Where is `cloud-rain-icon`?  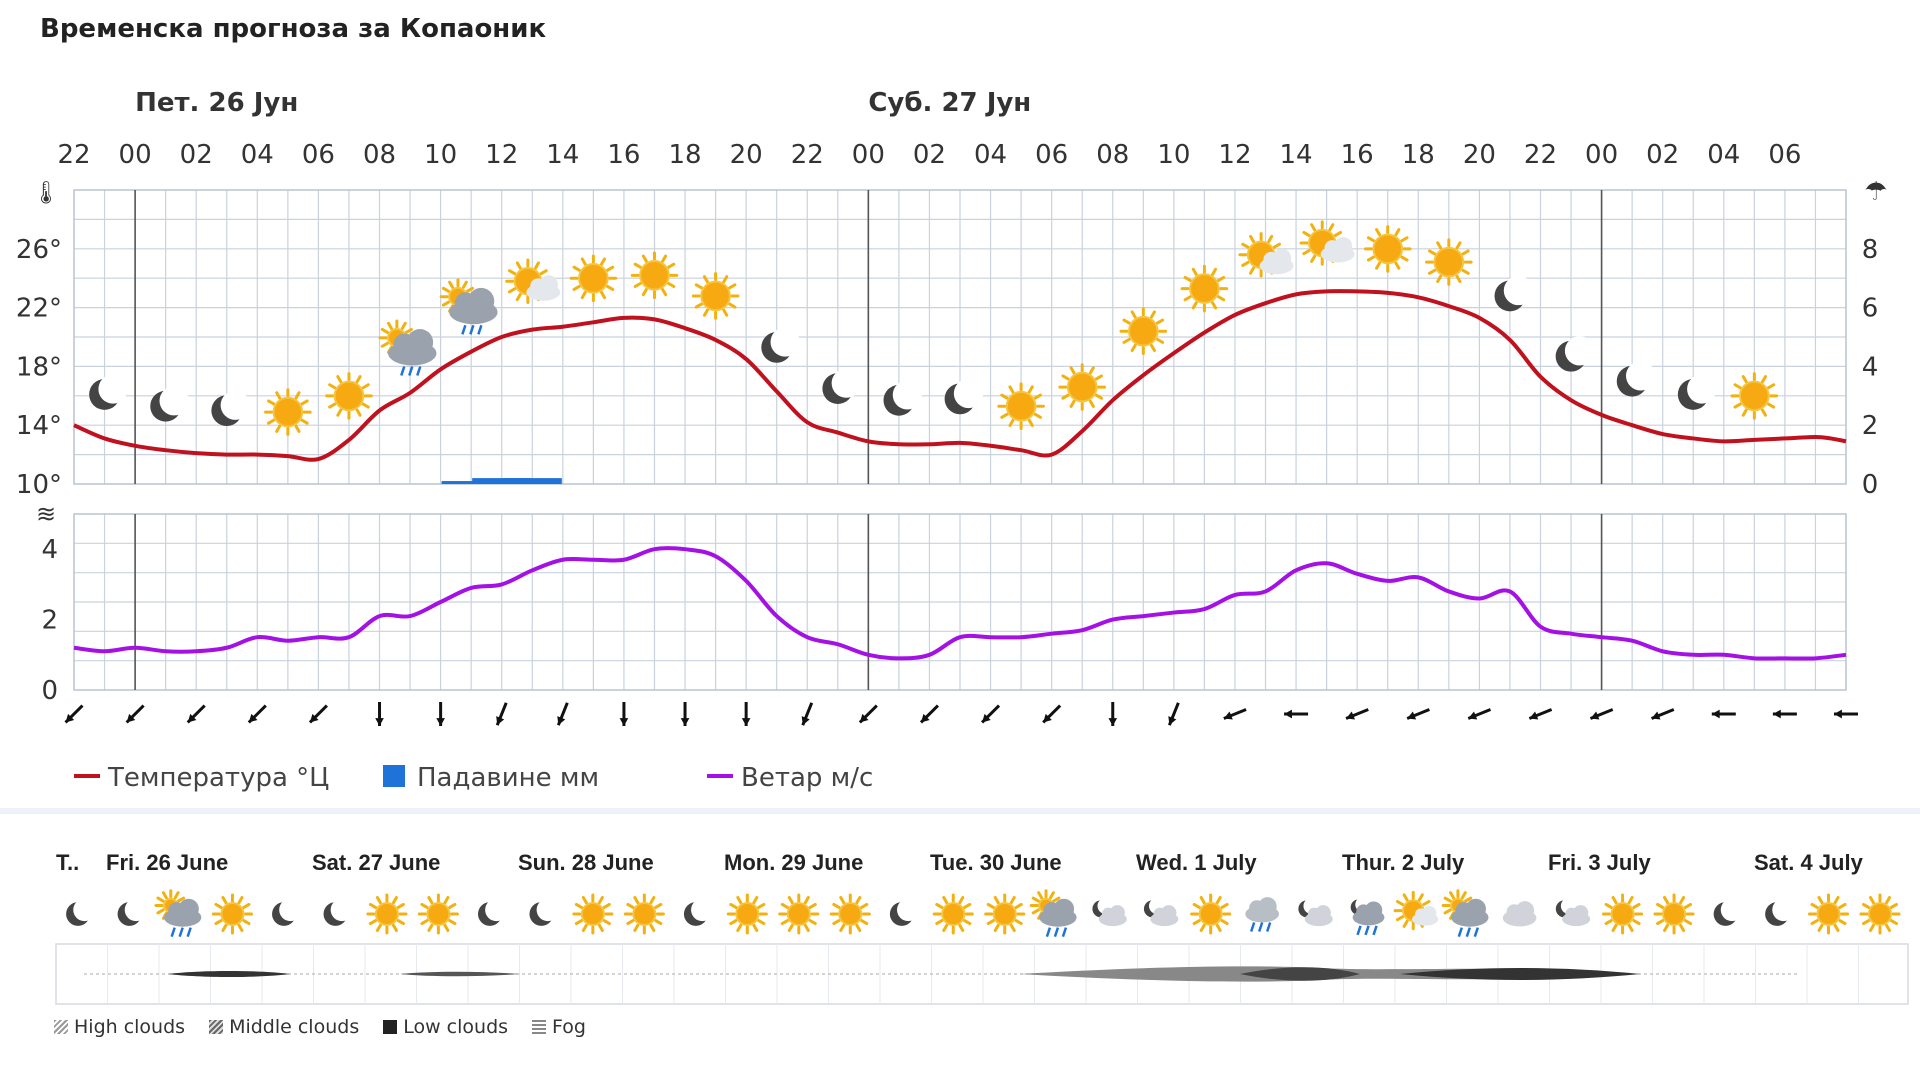
cloud-rain-icon is located at coordinates (1262, 914).